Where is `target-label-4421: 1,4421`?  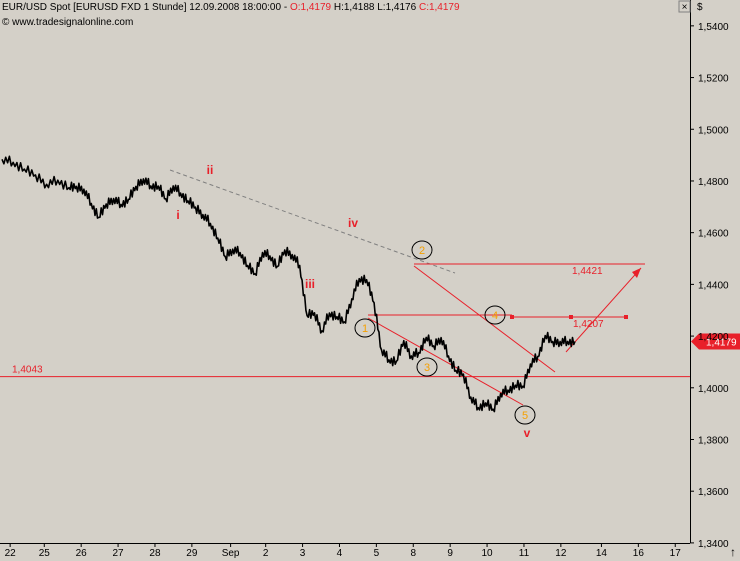 target-label-4421: 1,4421 is located at coordinates (587, 271).